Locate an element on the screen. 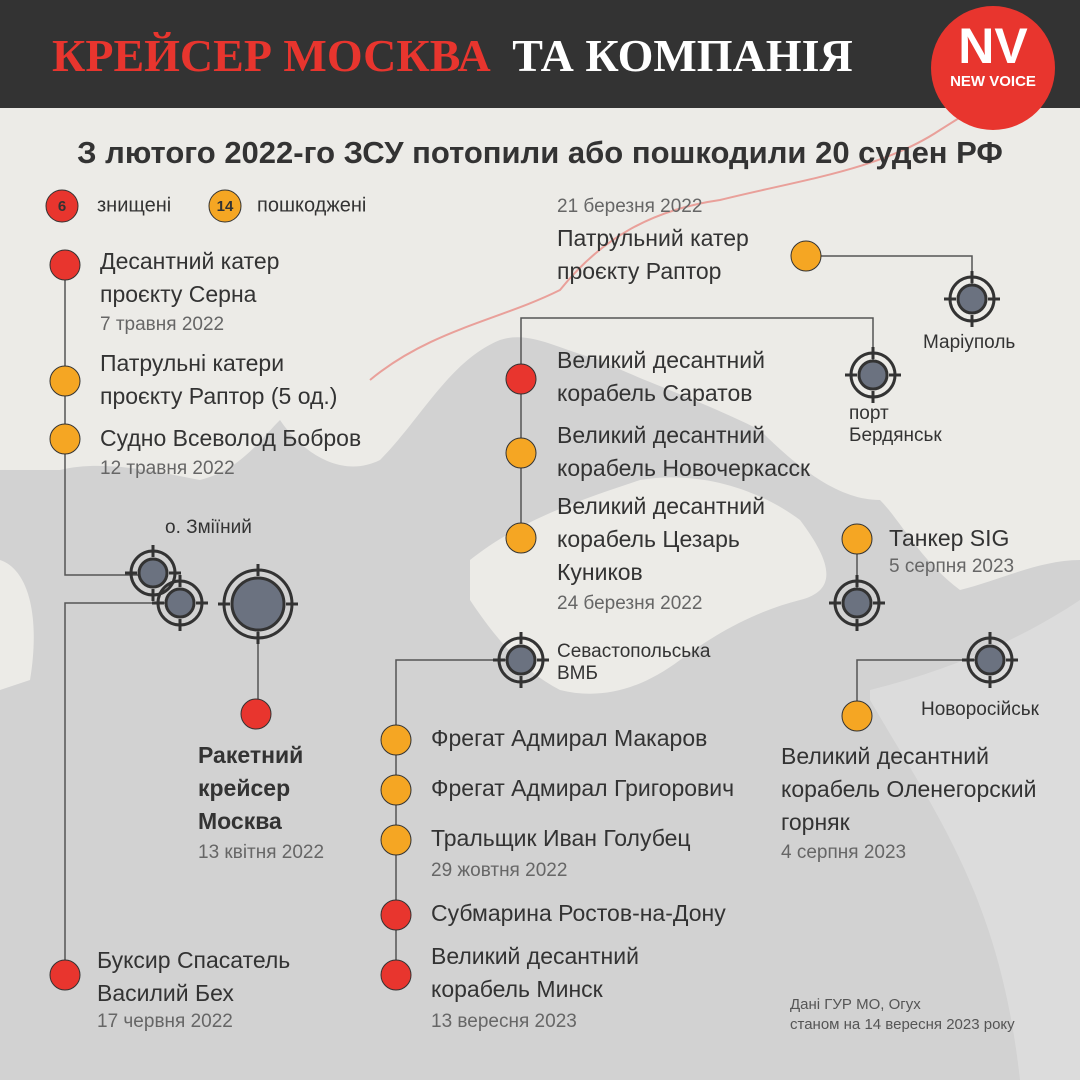  ship-name: Москва is located at coordinates (240, 821).